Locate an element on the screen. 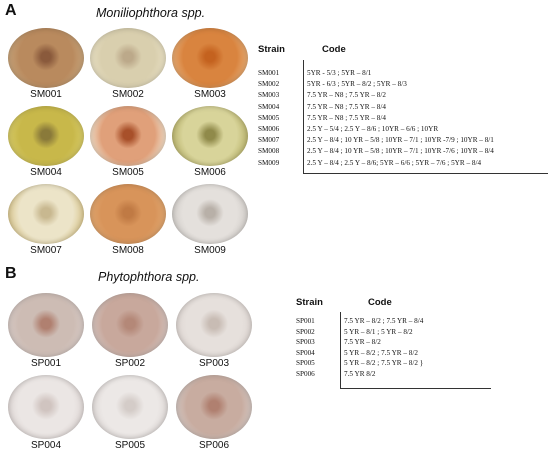  code-cell: 7.5 YR 8/2 is located at coordinates (360, 374).